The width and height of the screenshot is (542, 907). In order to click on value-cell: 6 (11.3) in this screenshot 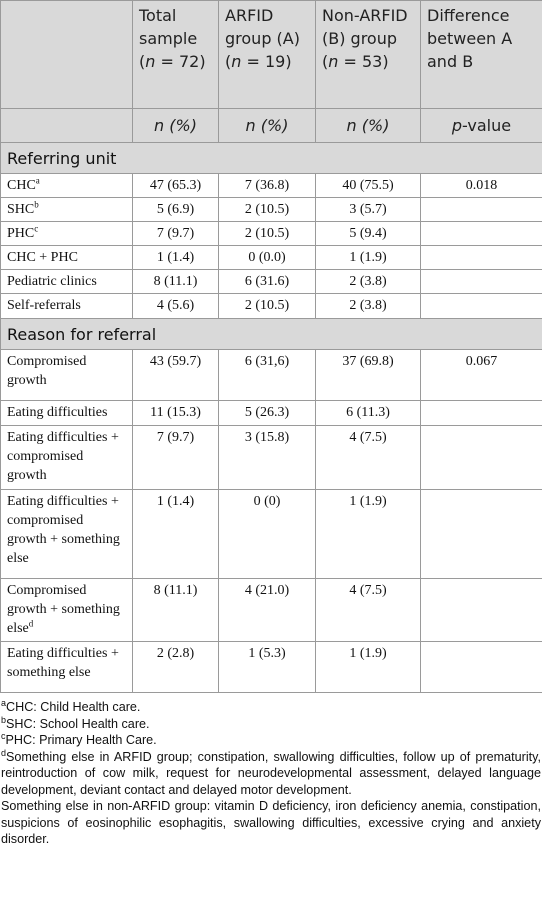, I will do `click(368, 413)`.